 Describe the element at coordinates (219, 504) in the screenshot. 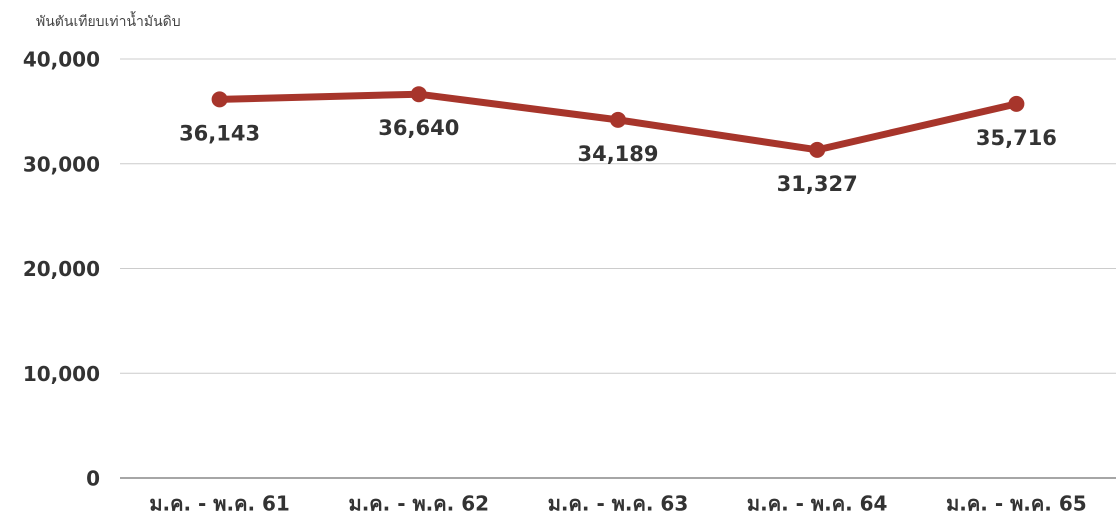

I see `x-tick-label: ม.ค. - พ.ค. 61` at that location.